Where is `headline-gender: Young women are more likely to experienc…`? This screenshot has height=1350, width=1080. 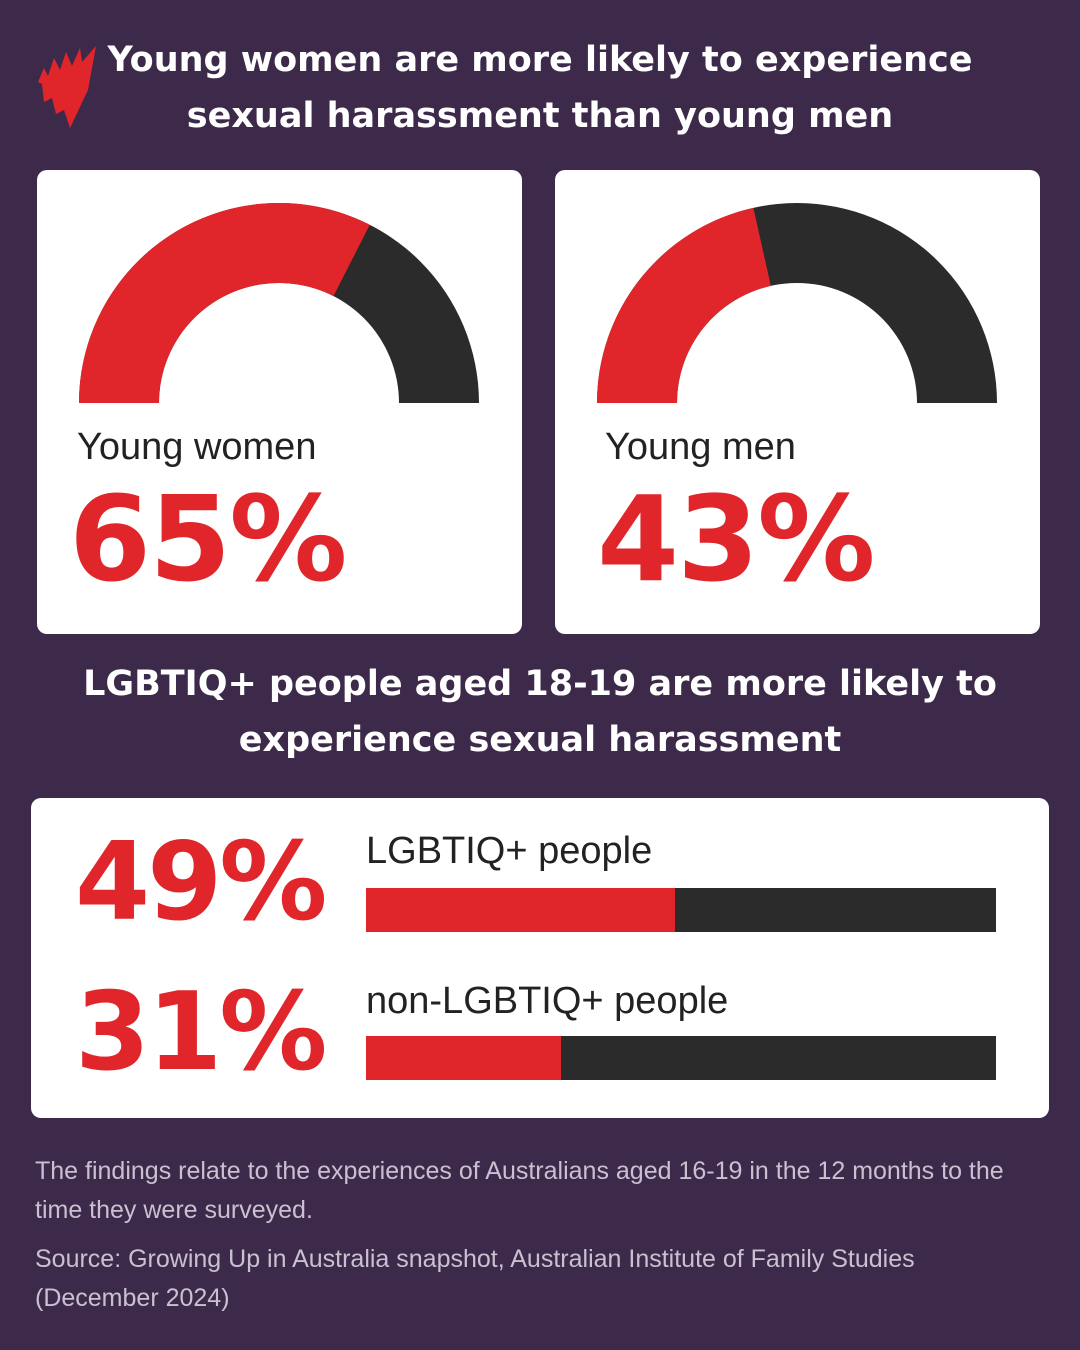
headline-gender: Young women are more likely to experienc… is located at coordinates (540, 88).